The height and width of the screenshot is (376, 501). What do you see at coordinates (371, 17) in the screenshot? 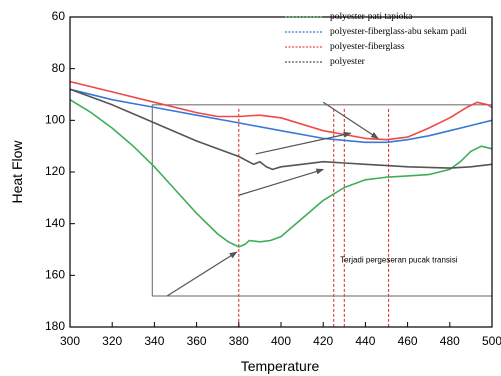
I see `legend-label: polyester-pati tapioka` at bounding box center [371, 17].